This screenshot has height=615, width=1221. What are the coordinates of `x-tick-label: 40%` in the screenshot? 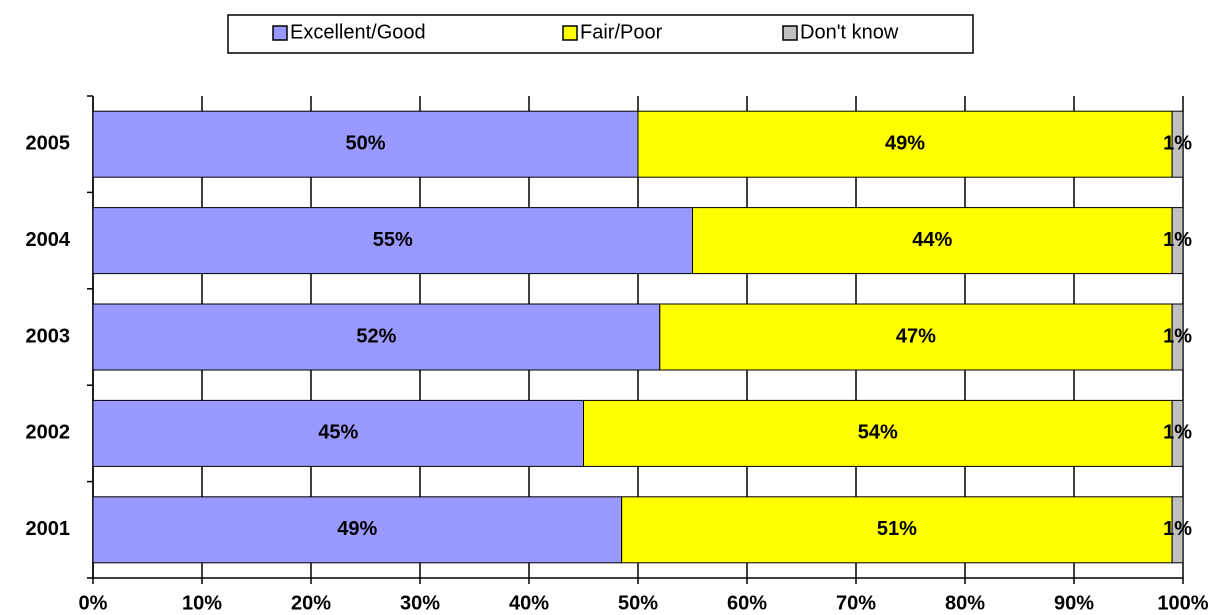 It's located at (529, 603).